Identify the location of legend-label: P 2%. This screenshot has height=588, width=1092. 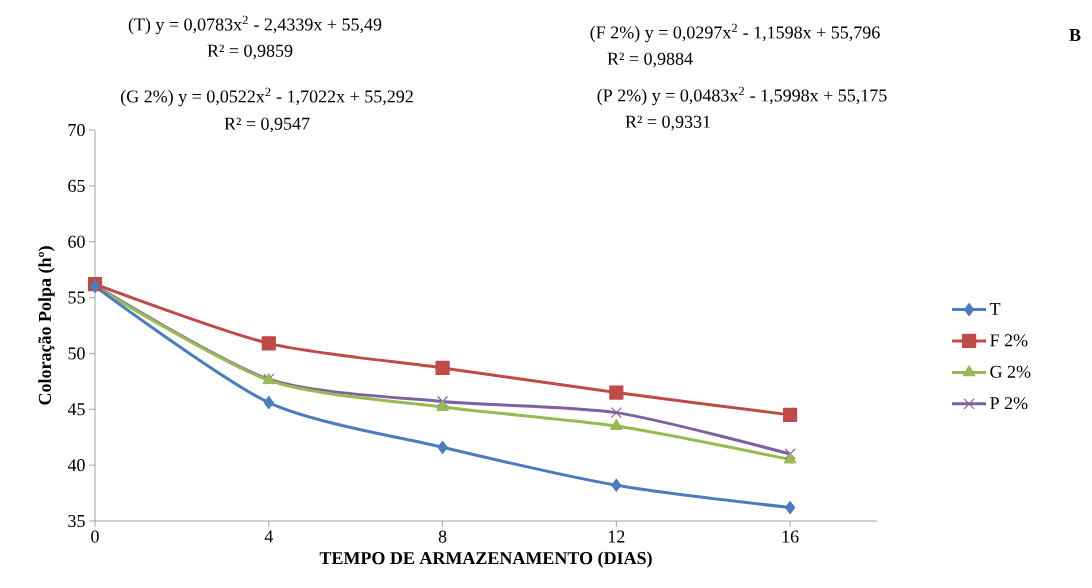
(1009, 403).